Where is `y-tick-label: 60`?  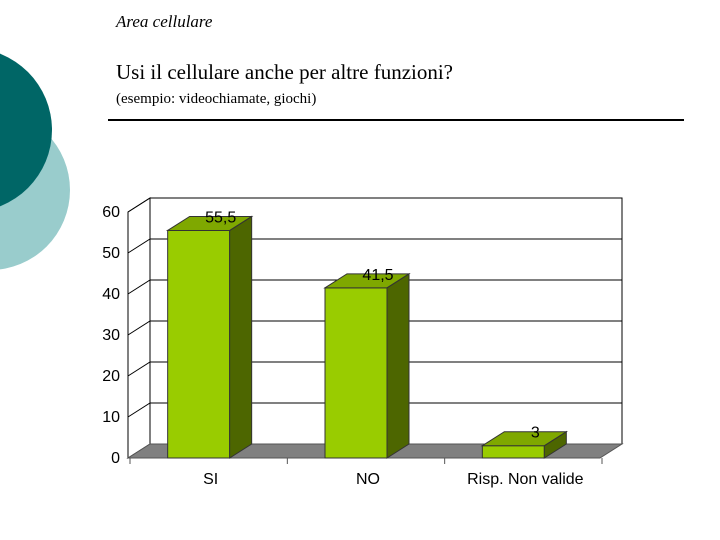
y-tick-label: 60 is located at coordinates (111, 212).